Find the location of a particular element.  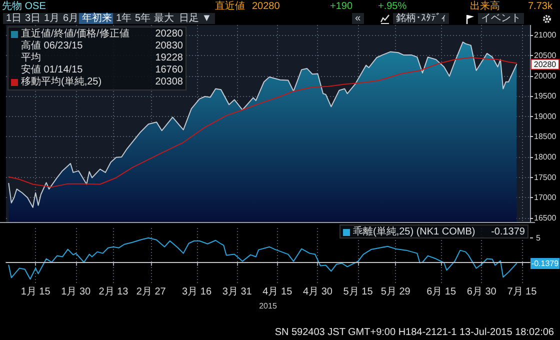

text: 1月 is located at coordinates (52, 18).